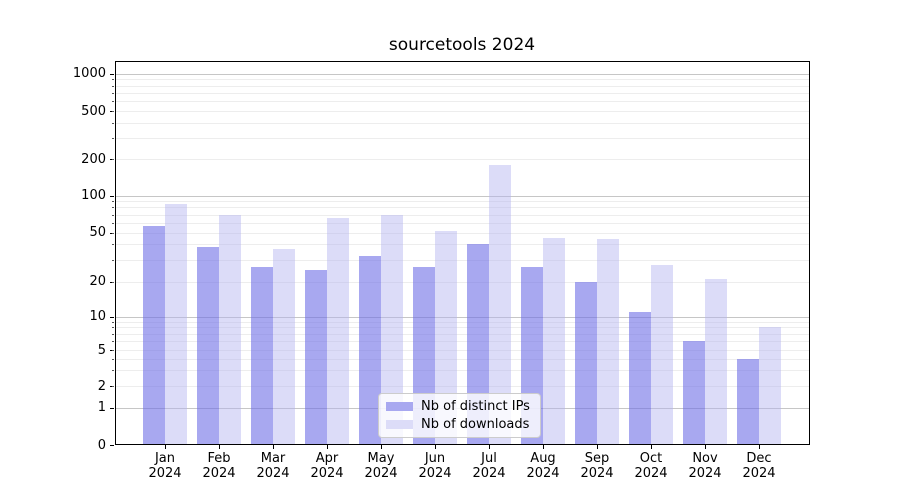 This screenshot has width=900, height=500. I want to click on x-tick-label: Nov 2024, so click(705, 466).